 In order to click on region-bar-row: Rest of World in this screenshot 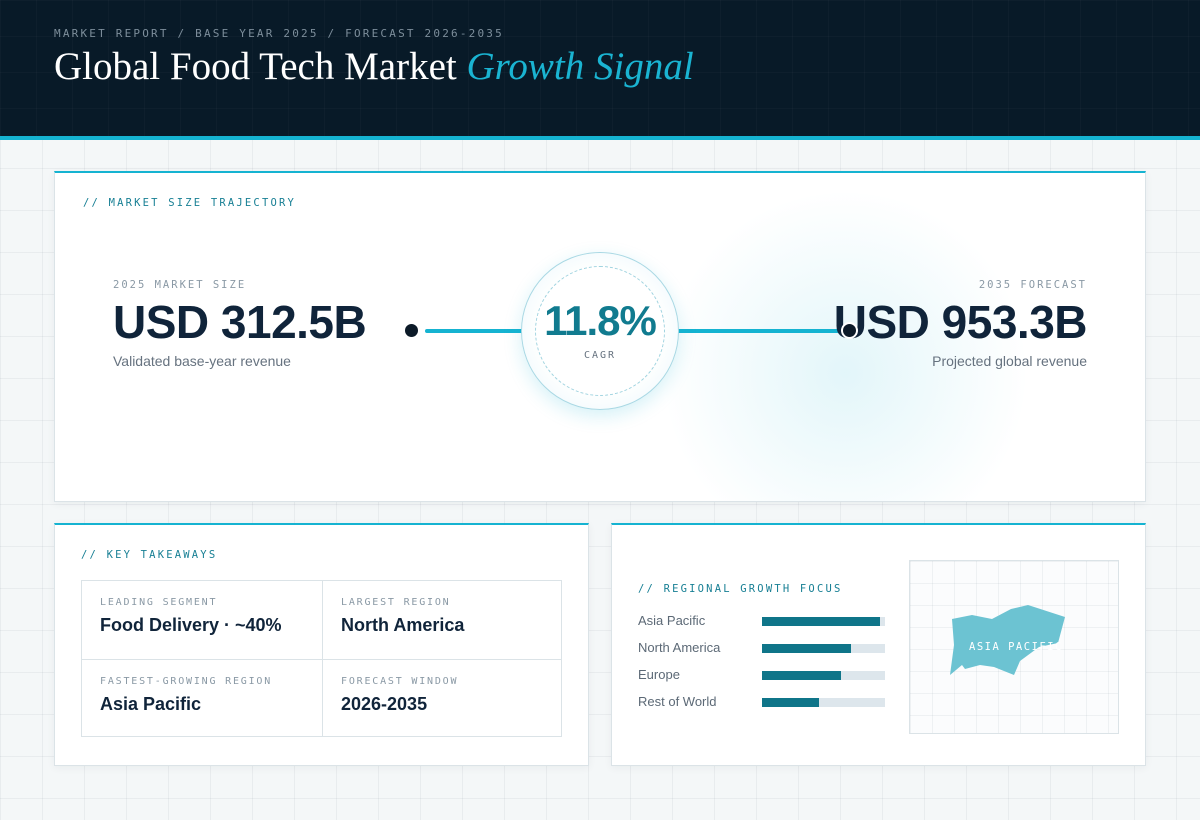, I will do `click(763, 702)`.